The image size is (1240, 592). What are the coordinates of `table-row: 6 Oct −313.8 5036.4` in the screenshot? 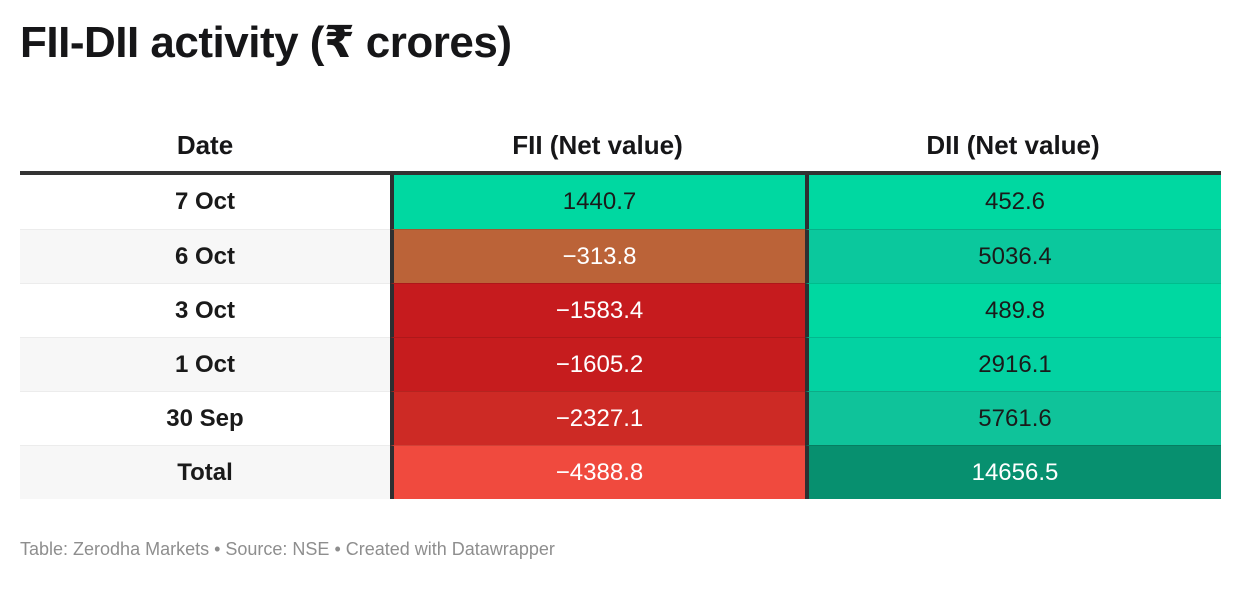 It's located at (620, 256).